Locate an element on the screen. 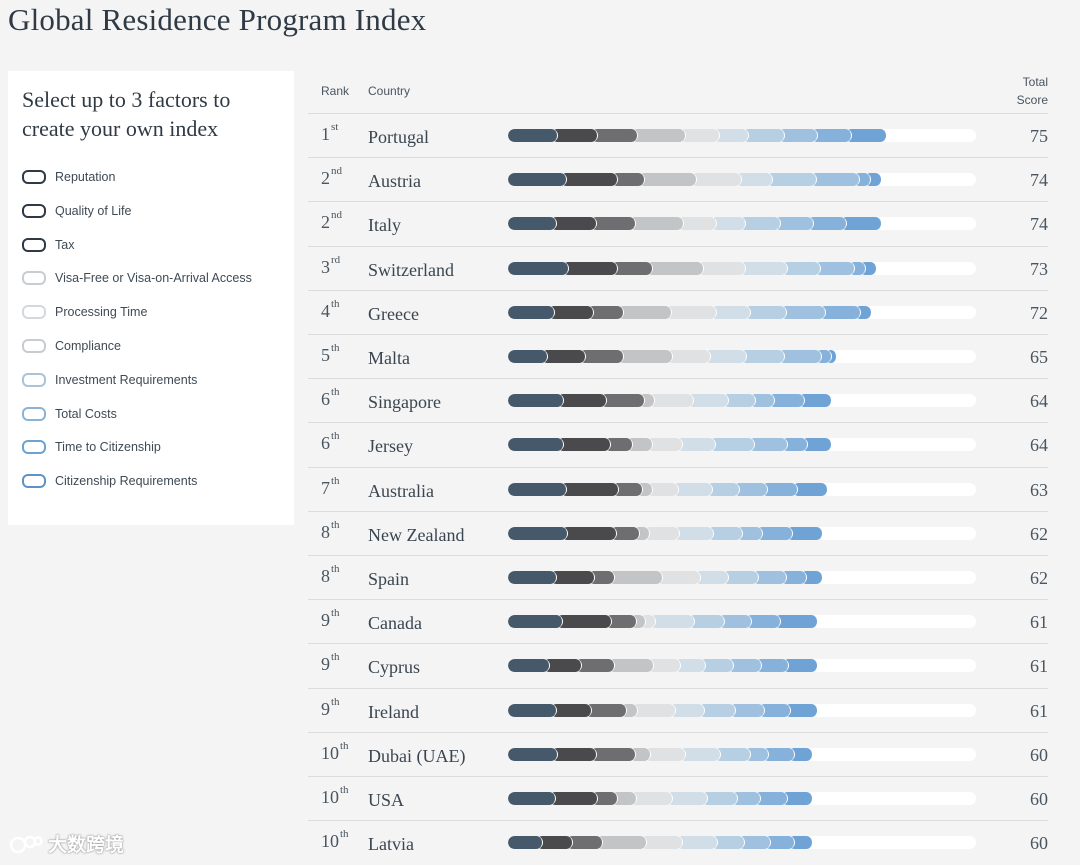  table-row: 2nd Austria 74 is located at coordinates (678, 179).